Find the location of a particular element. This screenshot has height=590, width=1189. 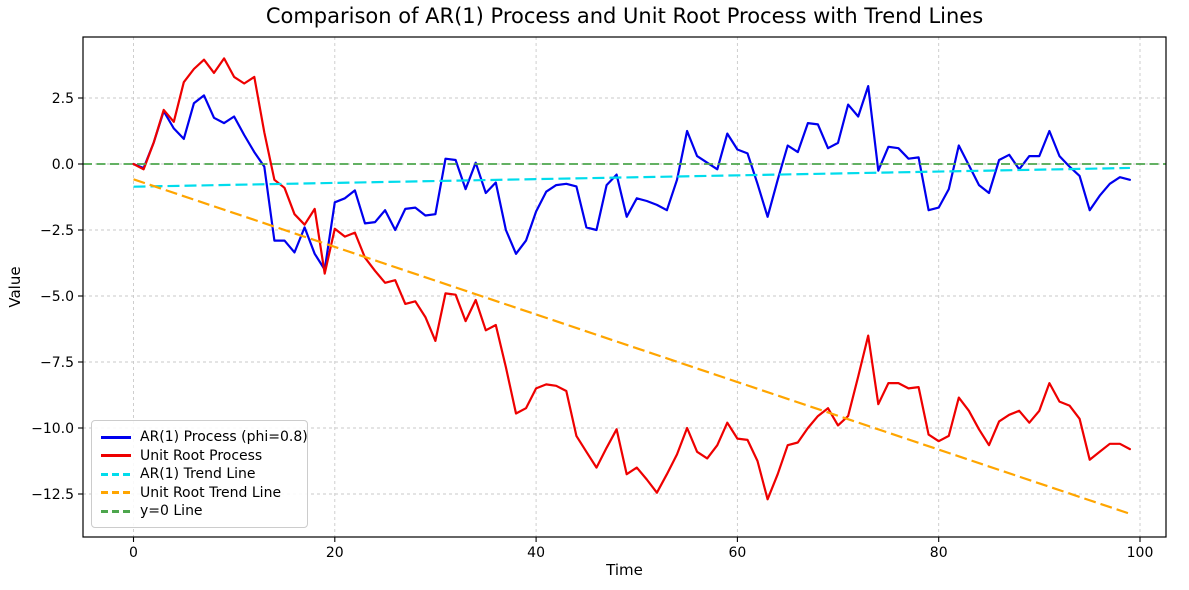

y-axis-label: Value is located at coordinates (15, 287).